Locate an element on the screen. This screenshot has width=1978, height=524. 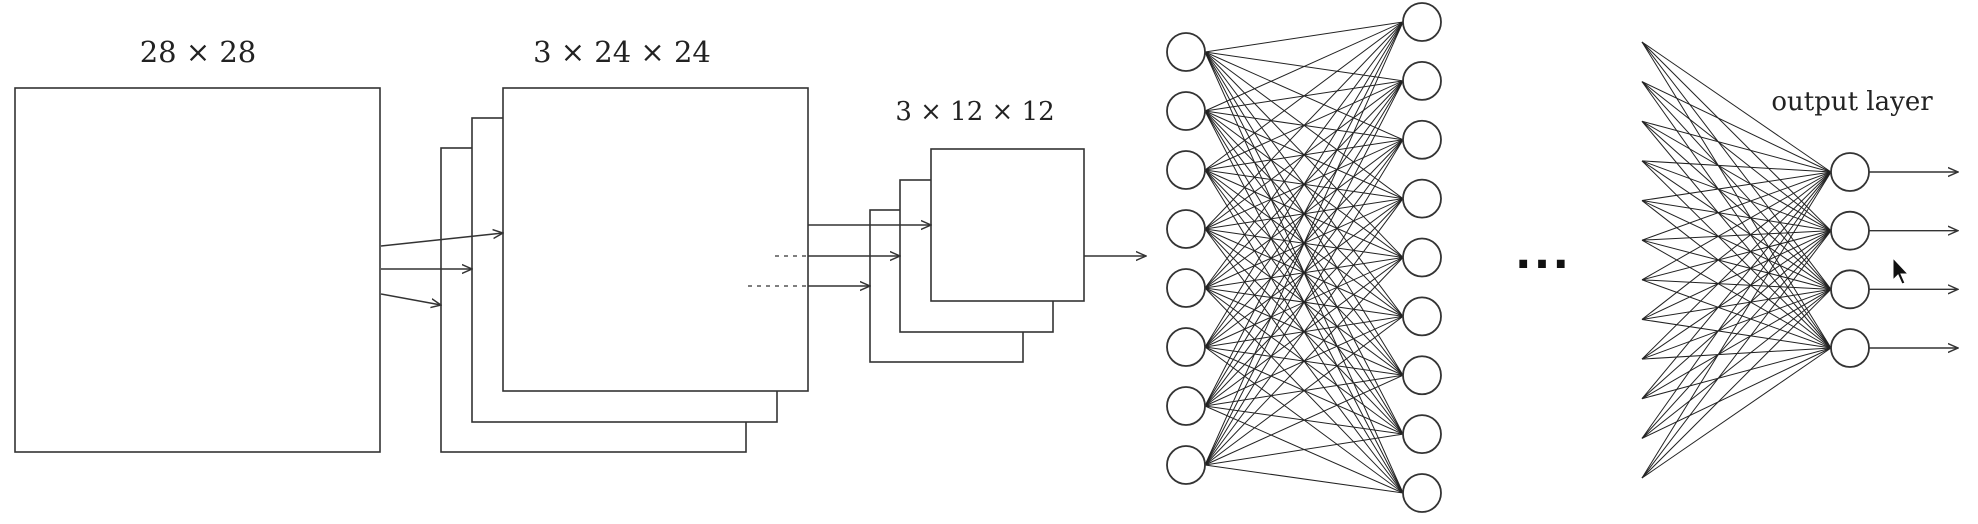
input-size-label: 28 × 28 is located at coordinates (198, 52).